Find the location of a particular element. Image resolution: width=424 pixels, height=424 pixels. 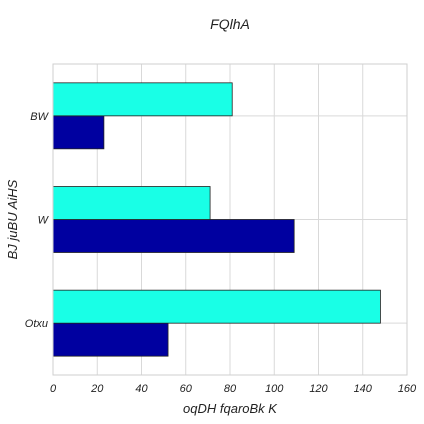

chart-title: FQlhA is located at coordinates (230, 24).